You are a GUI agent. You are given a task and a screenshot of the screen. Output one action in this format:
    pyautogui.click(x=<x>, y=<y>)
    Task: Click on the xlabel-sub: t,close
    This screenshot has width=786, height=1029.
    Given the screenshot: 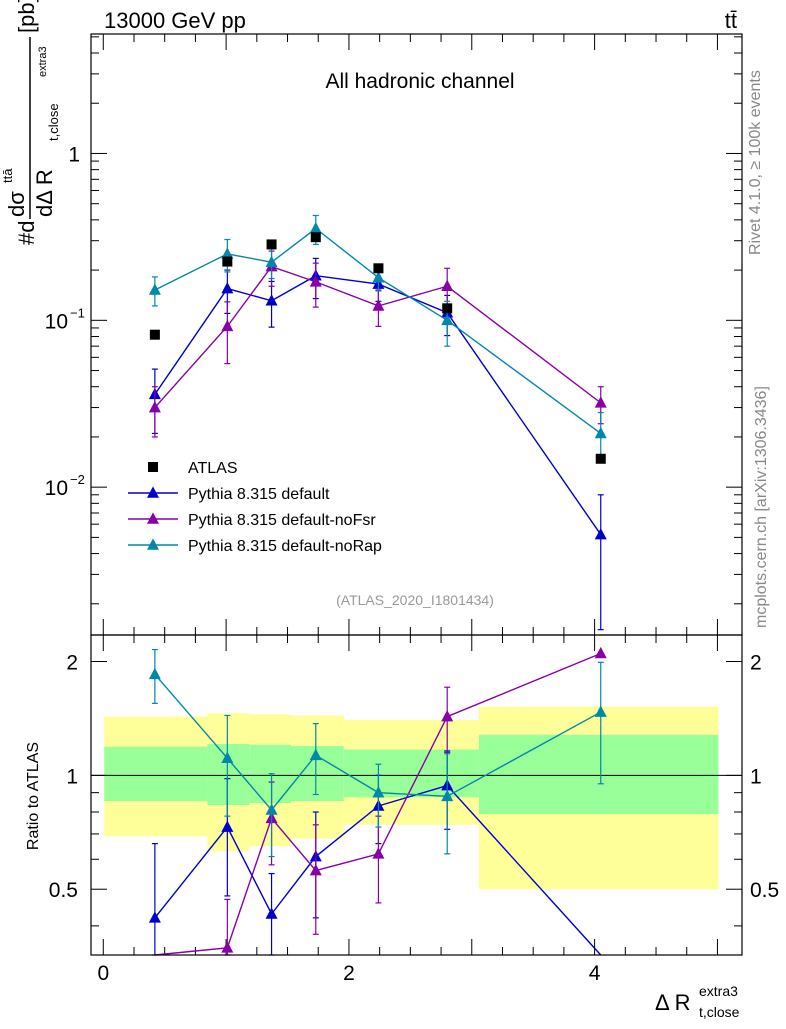 What is the action you would take?
    pyautogui.click(x=719, y=1012)
    